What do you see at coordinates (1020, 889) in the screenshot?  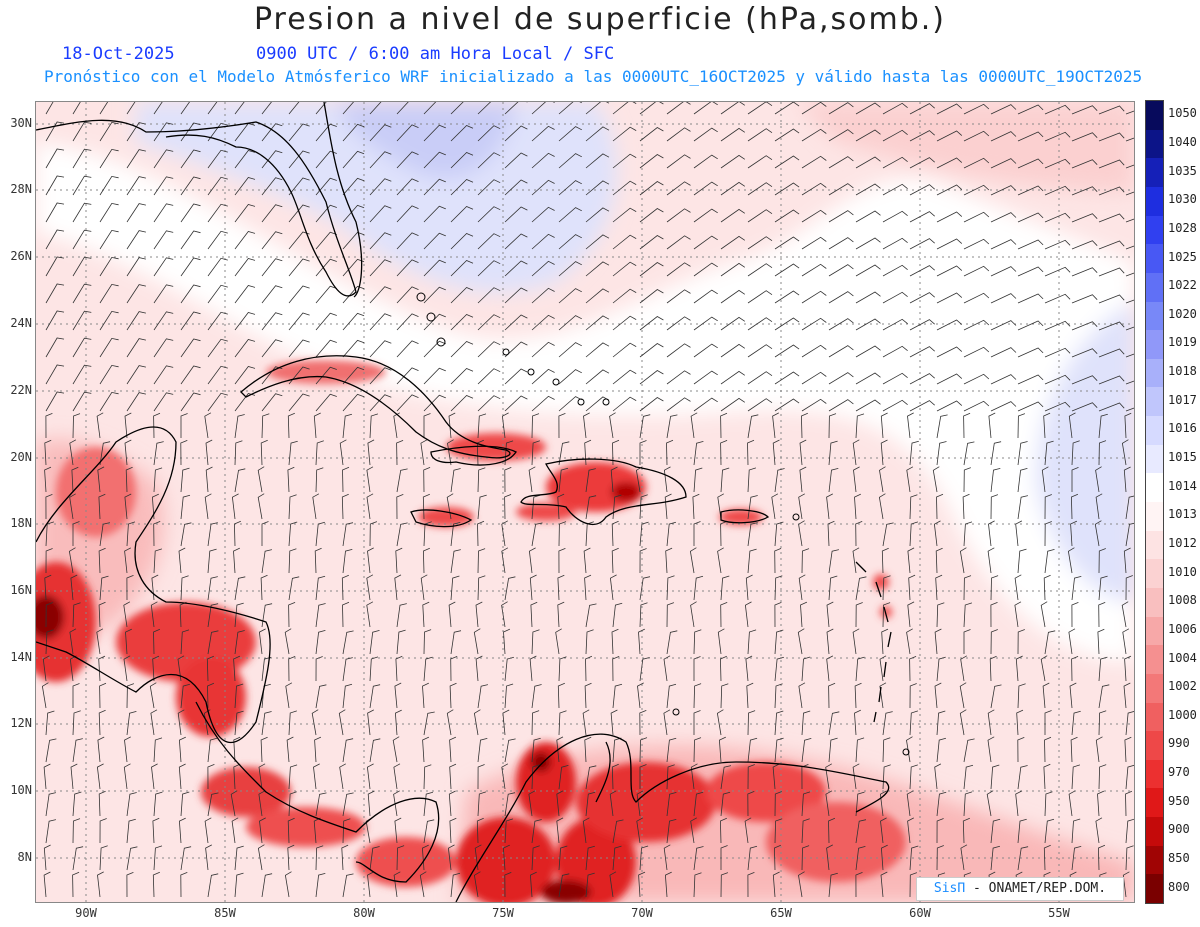 I see `credit-box: SisΠ - ONAMET/REP.DOM.` at bounding box center [1020, 889].